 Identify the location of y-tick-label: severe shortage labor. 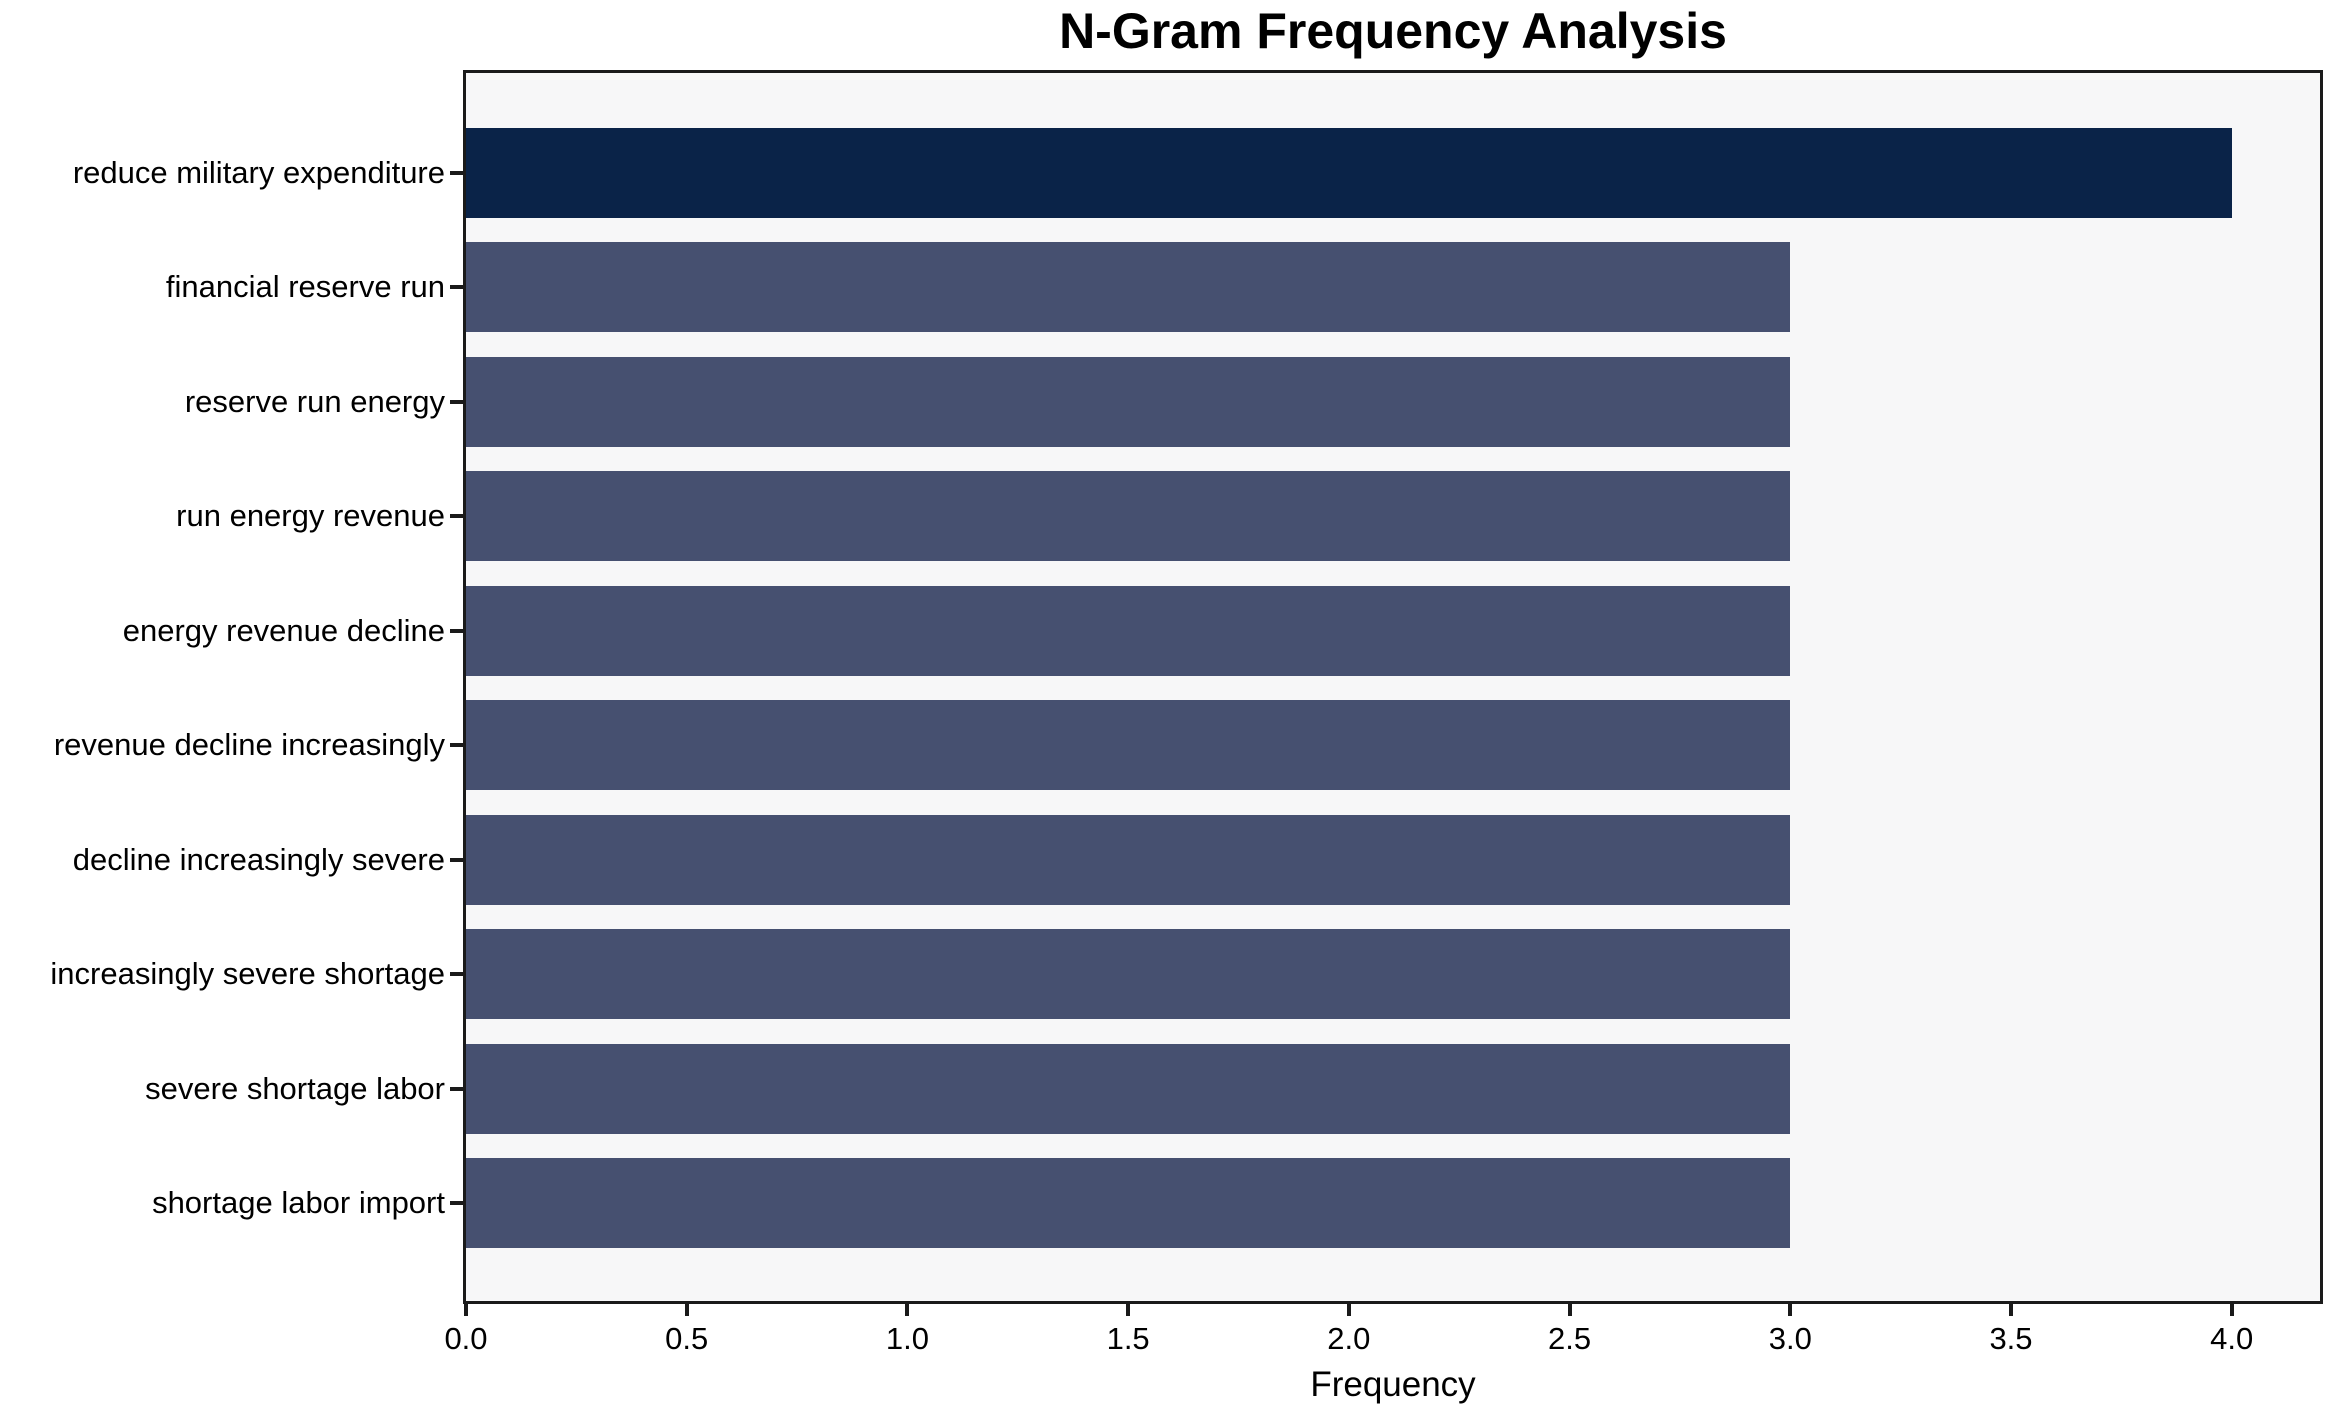
(295, 1088).